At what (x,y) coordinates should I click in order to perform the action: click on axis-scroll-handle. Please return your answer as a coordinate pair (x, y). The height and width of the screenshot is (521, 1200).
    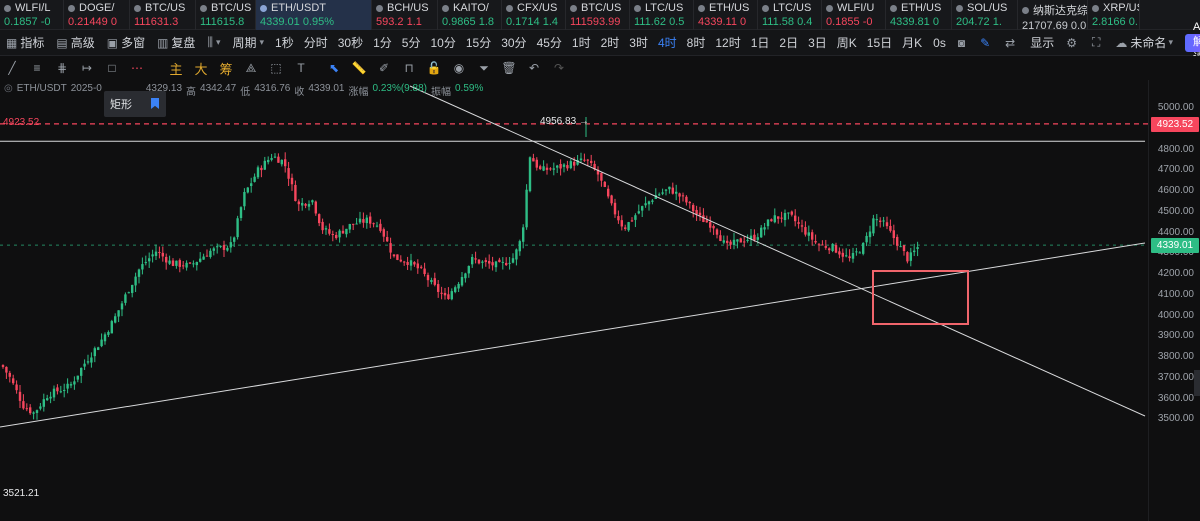
    Looking at the image, I should click on (1197, 383).